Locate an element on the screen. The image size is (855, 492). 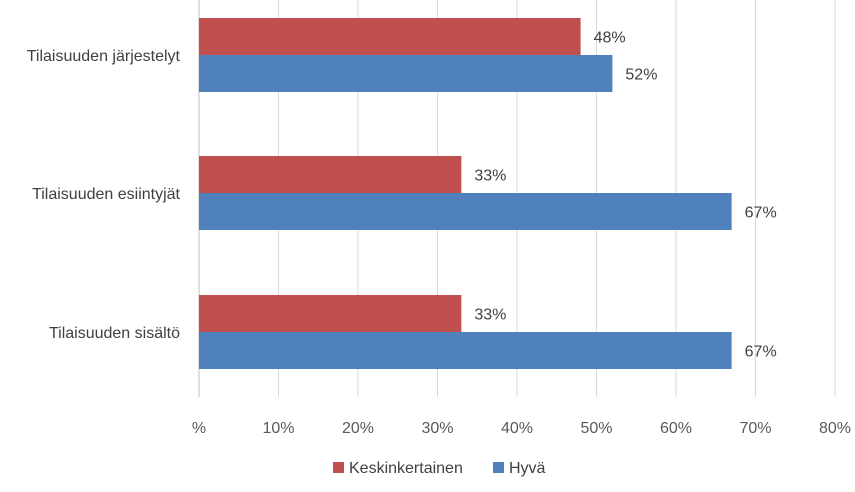
data-label: 52% is located at coordinates (641, 75).